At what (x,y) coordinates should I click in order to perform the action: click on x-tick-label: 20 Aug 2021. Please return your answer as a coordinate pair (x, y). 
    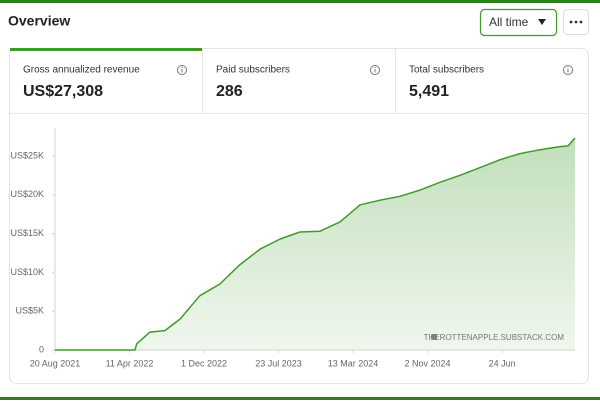
    Looking at the image, I should click on (55, 363).